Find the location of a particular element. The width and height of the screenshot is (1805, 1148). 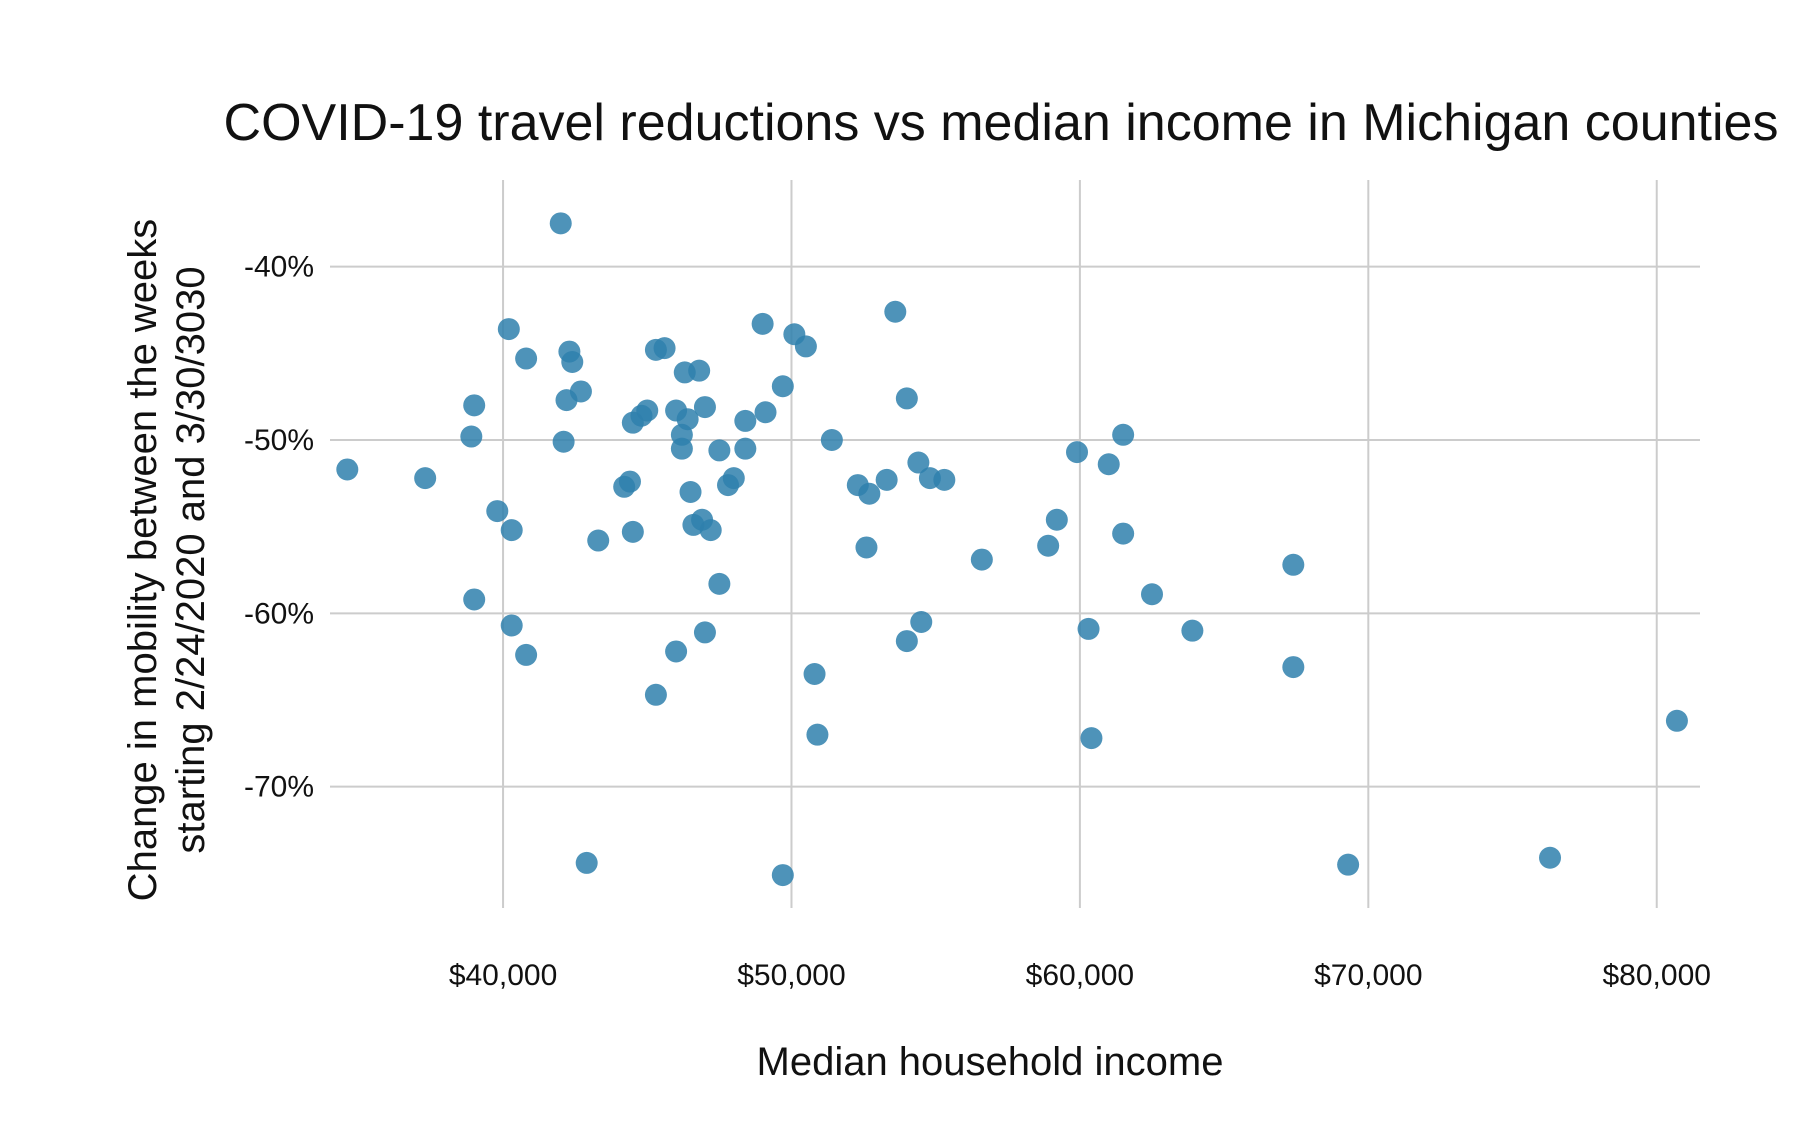

x-axis-title: Median household income is located at coordinates (990, 1062).